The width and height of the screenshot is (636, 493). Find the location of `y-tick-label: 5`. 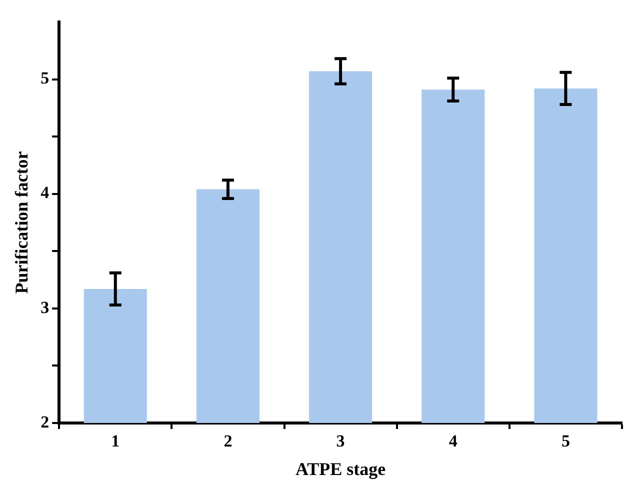

y-tick-label: 5 is located at coordinates (45, 78).